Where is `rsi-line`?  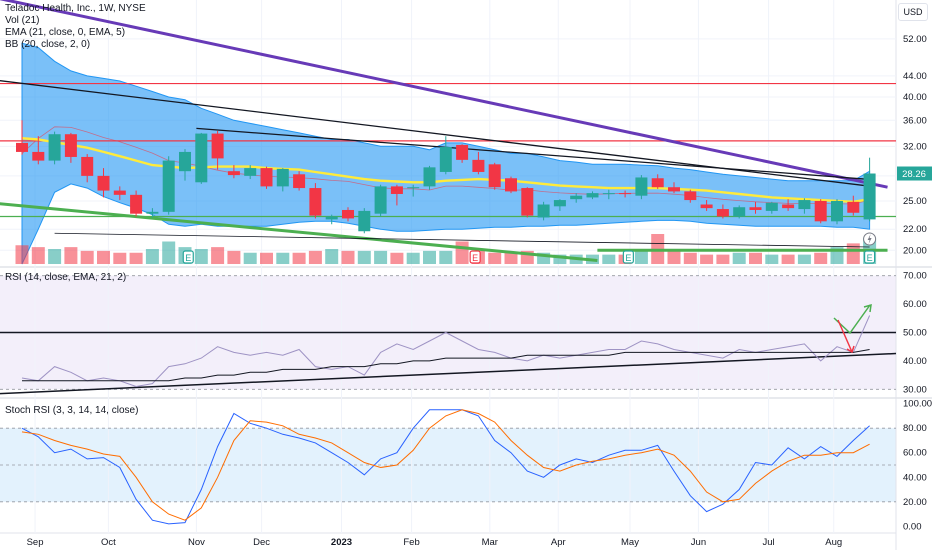
rsi-line is located at coordinates (446, 351).